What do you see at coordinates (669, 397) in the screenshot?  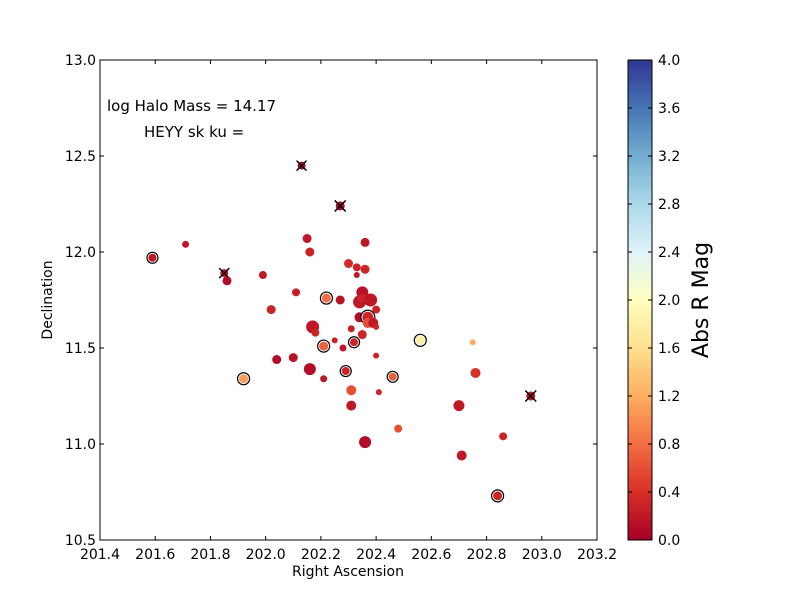 I see `colorbar-tick-label: 1.2` at bounding box center [669, 397].